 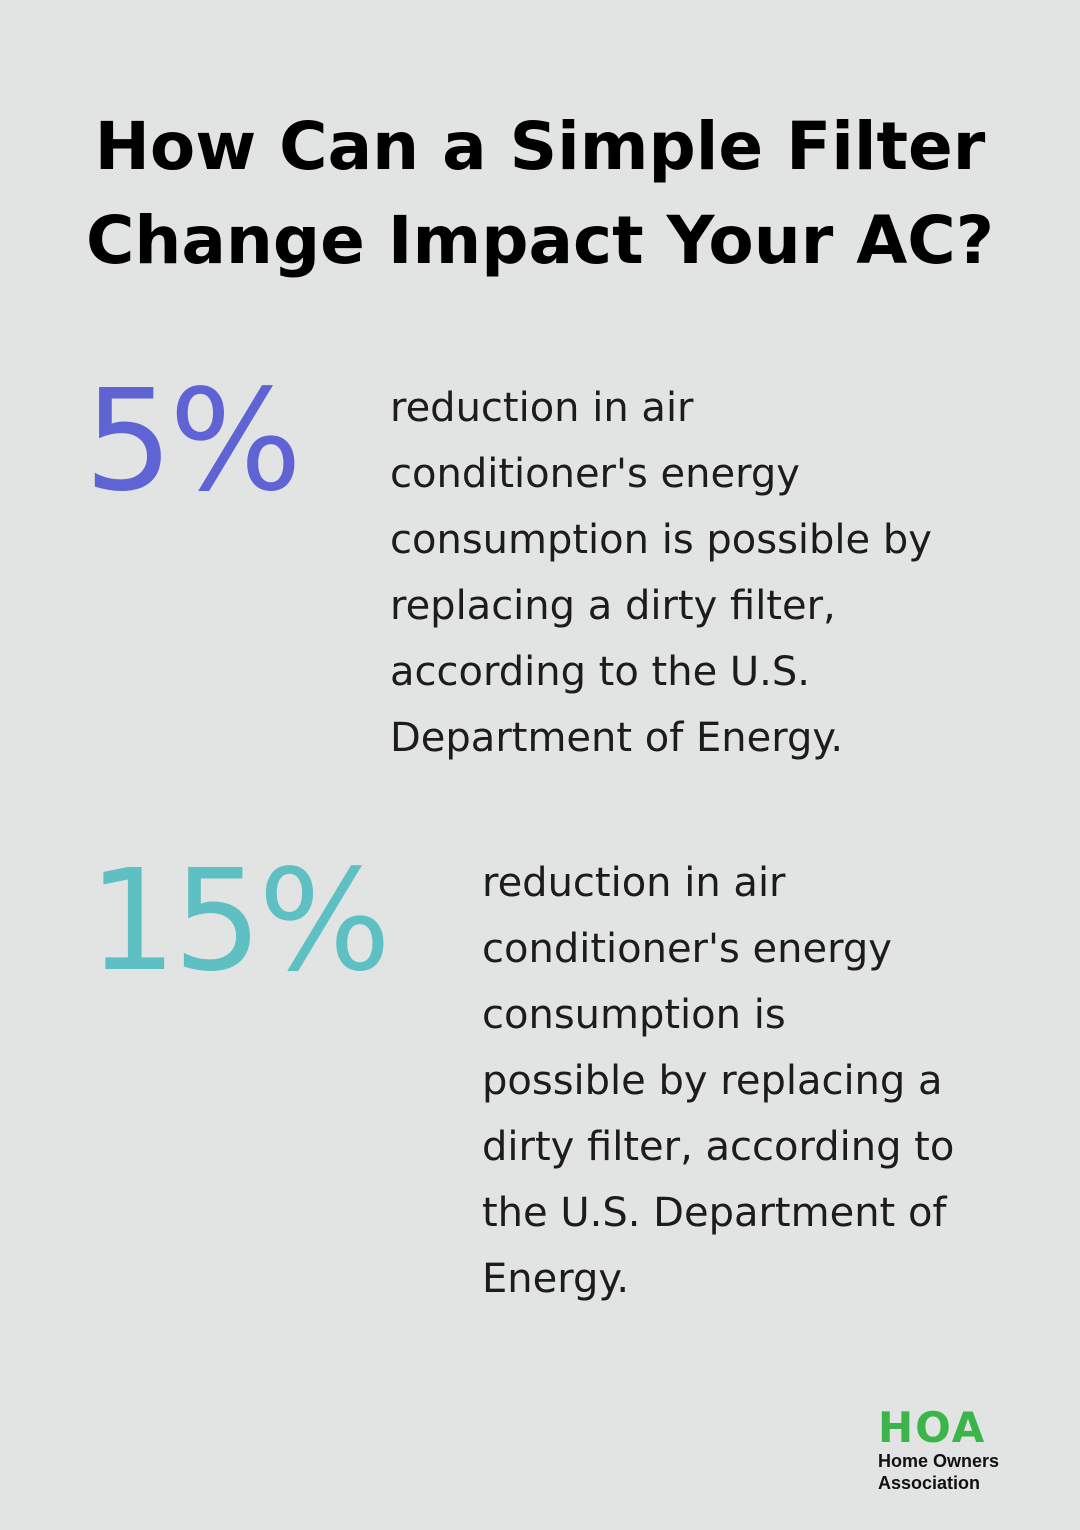 What do you see at coordinates (939, 1461) in the screenshot?
I see `hoa-logo-line-1: Home Owners` at bounding box center [939, 1461].